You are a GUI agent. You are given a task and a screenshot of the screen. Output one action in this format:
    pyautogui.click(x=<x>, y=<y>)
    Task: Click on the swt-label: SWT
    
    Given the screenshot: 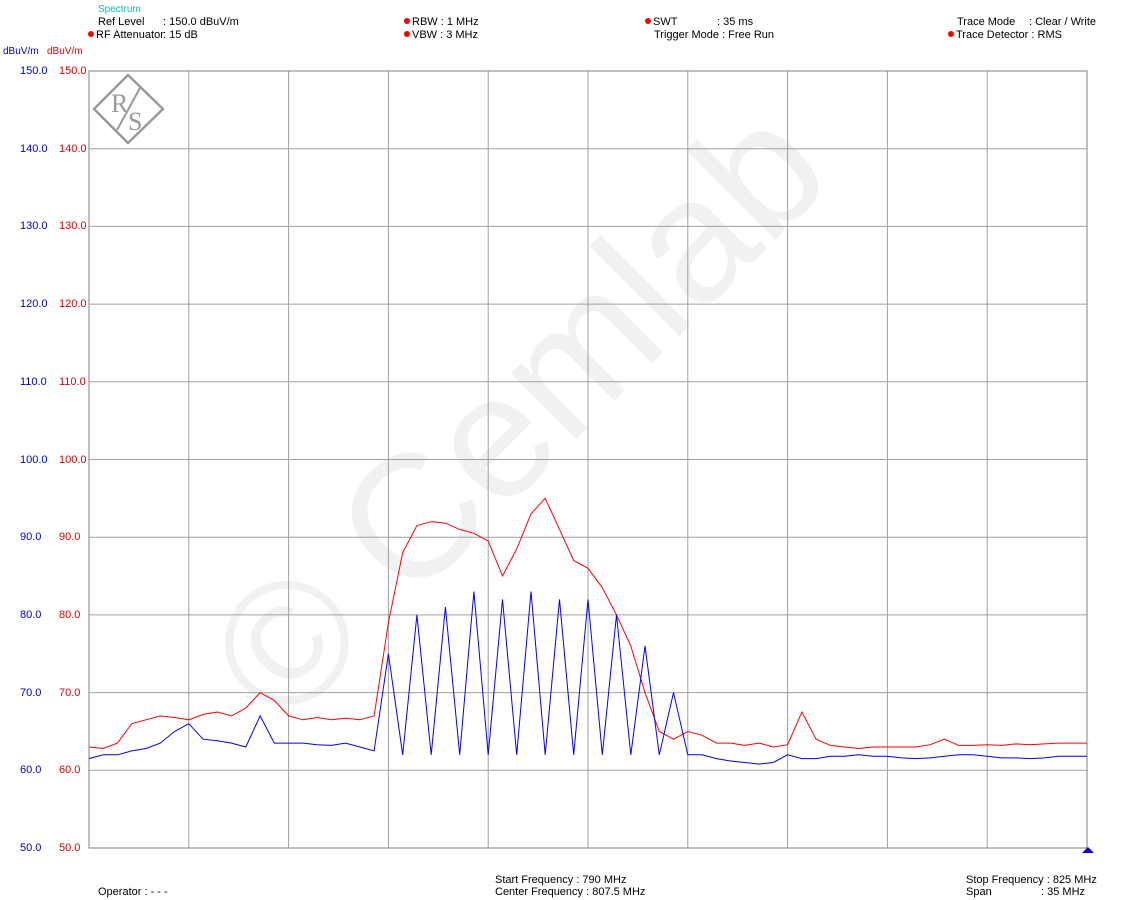 What is the action you would take?
    pyautogui.click(x=665, y=22)
    